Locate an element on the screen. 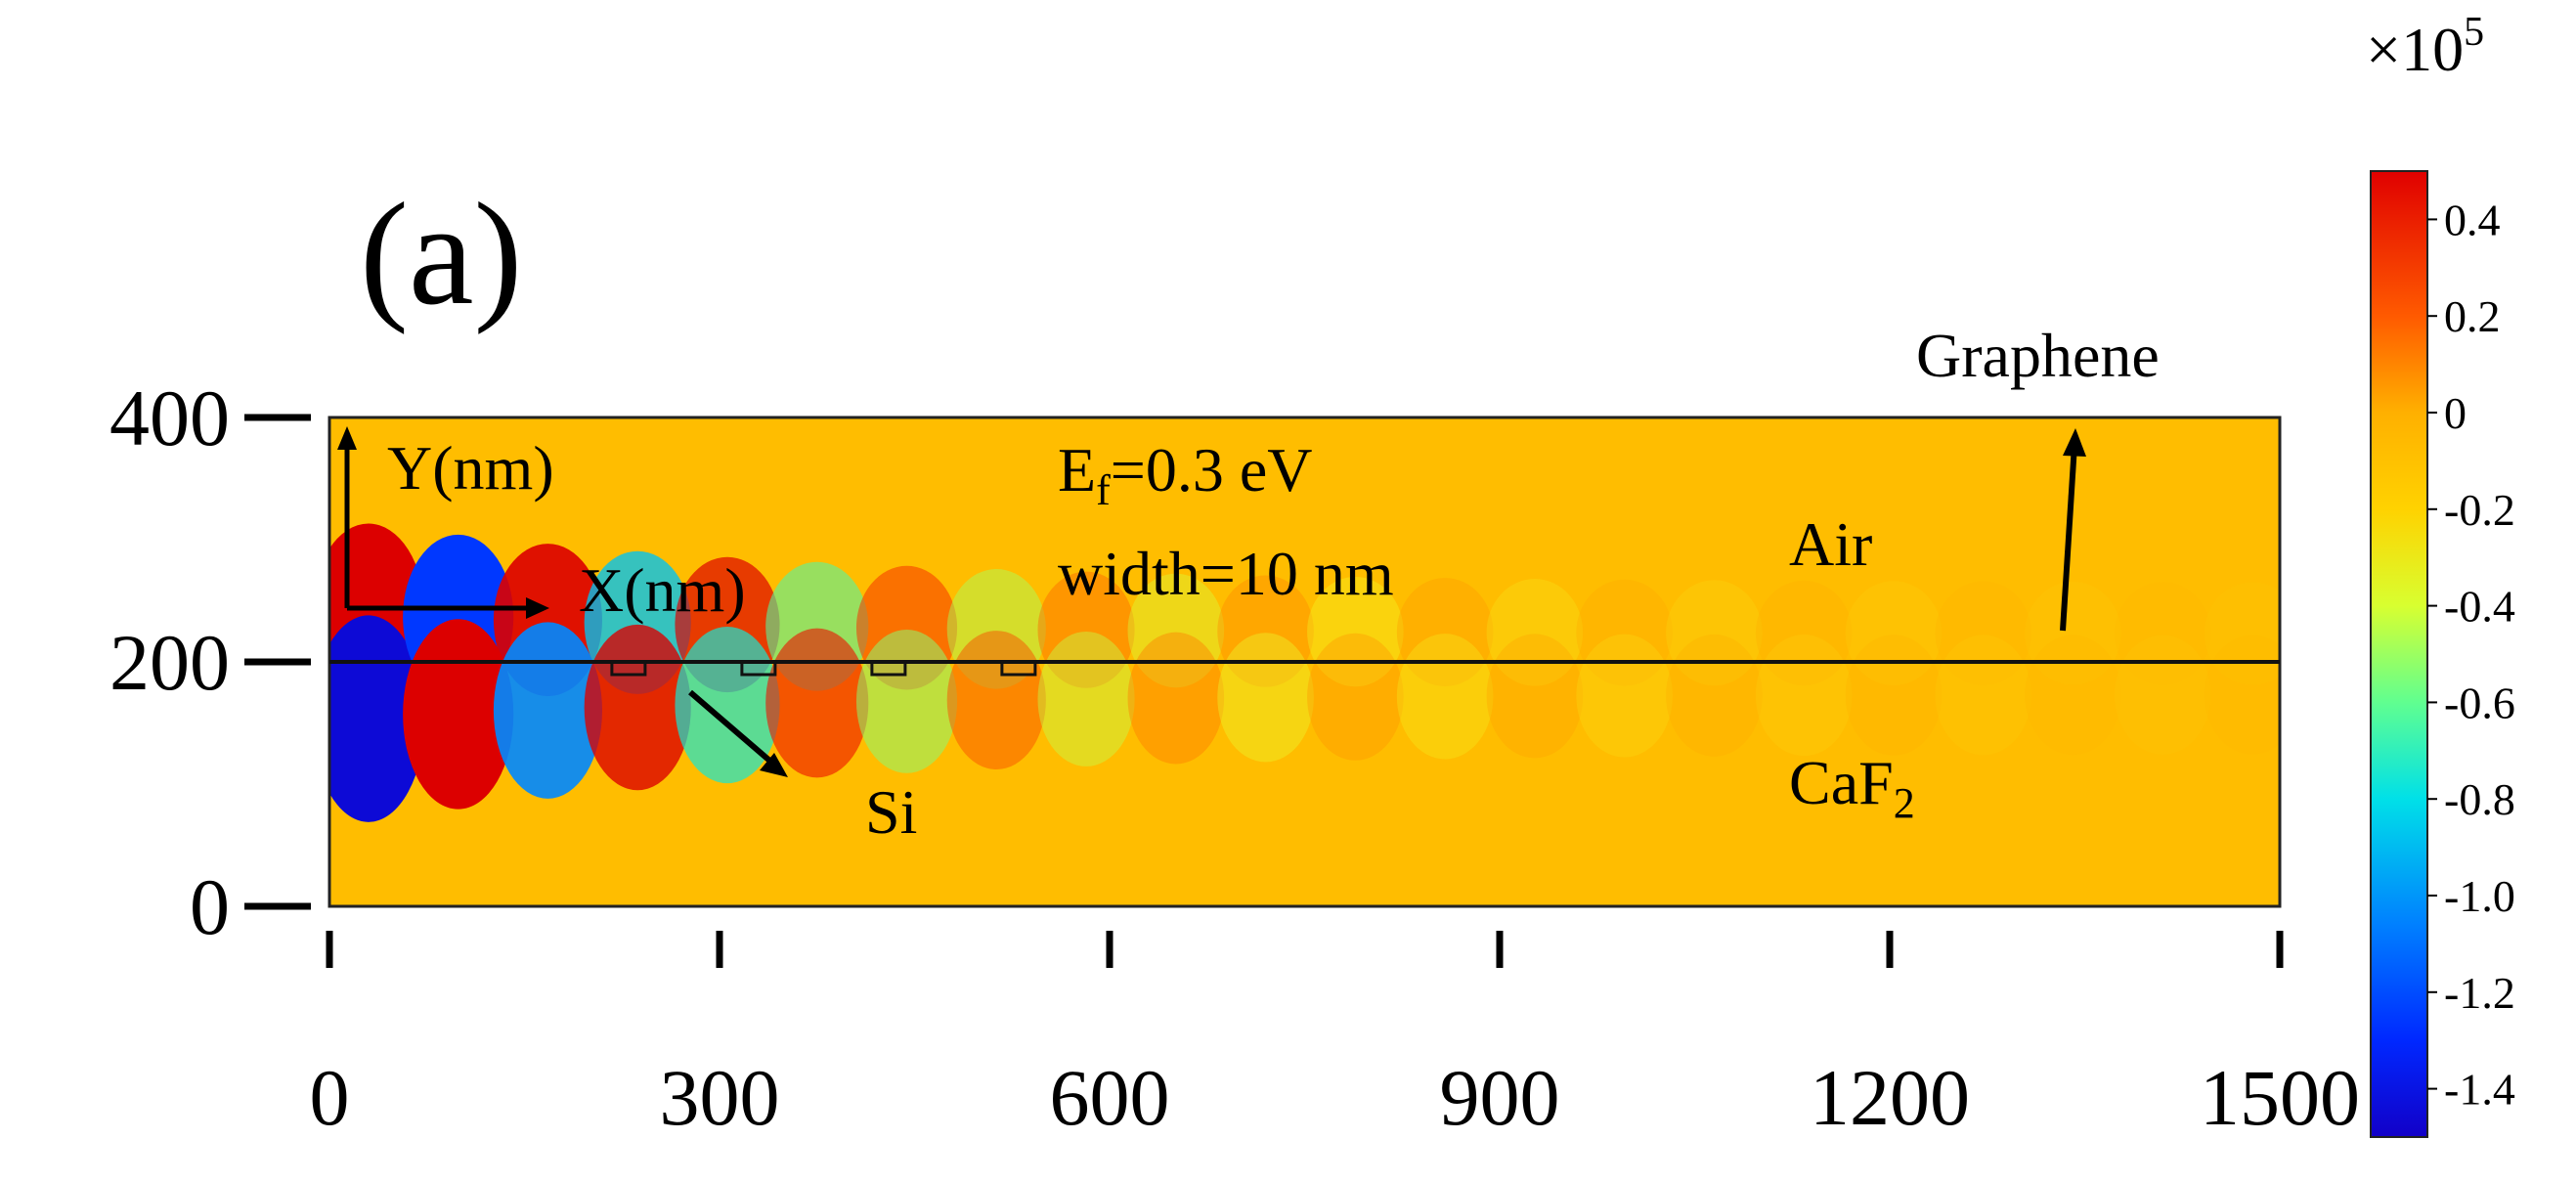 The height and width of the screenshot is (1183, 2576). colorbar-exponent-power: 5 is located at coordinates (2474, 32).